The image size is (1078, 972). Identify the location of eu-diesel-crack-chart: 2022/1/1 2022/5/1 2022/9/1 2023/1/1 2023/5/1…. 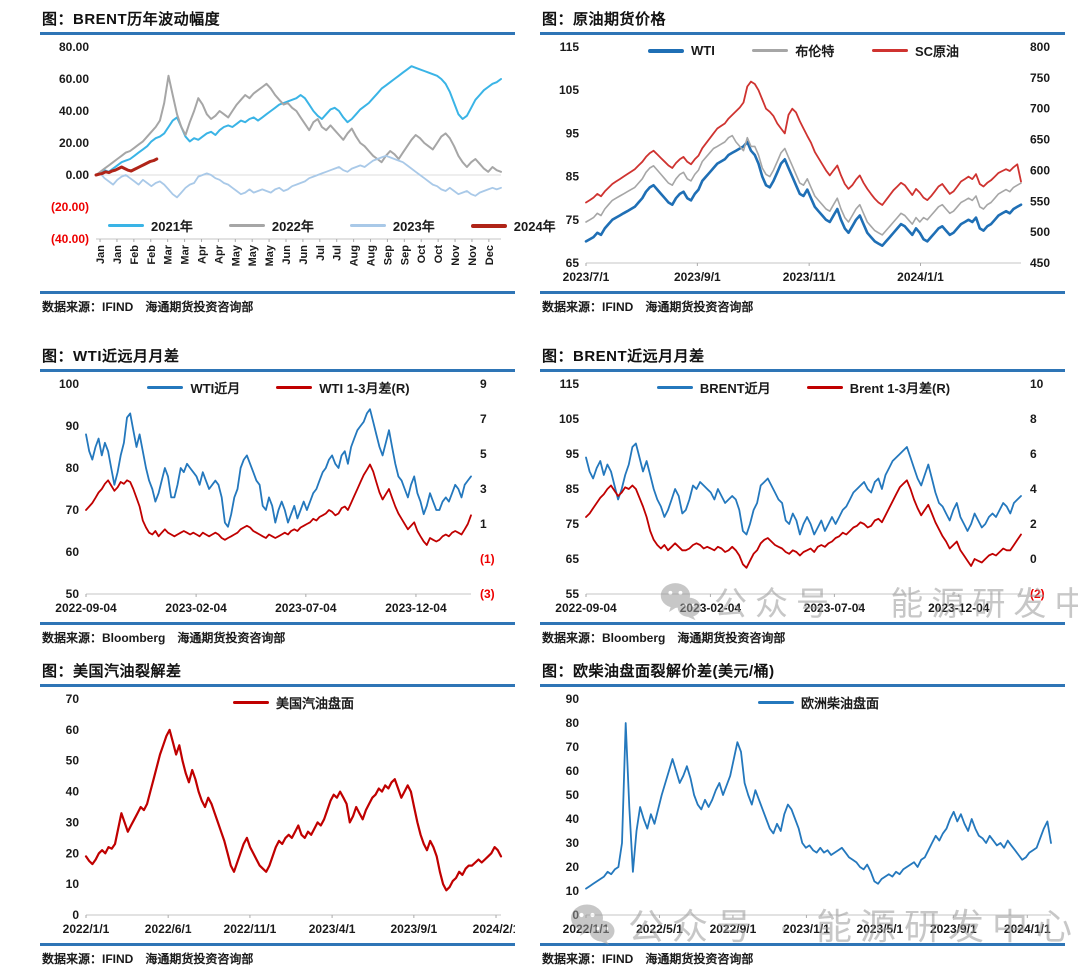
(802, 816).